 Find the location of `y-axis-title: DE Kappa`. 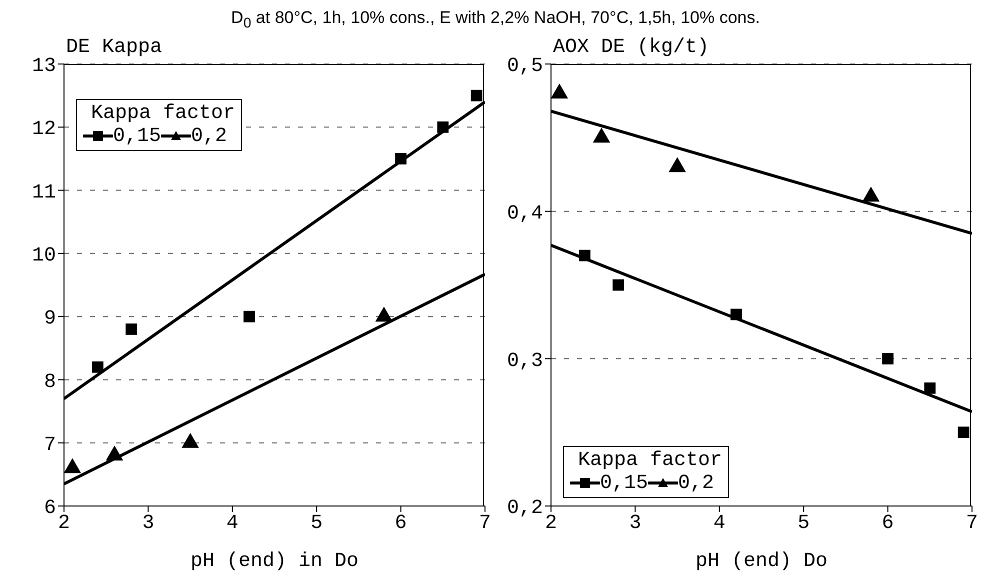

y-axis-title: DE Kappa is located at coordinates (114, 47).